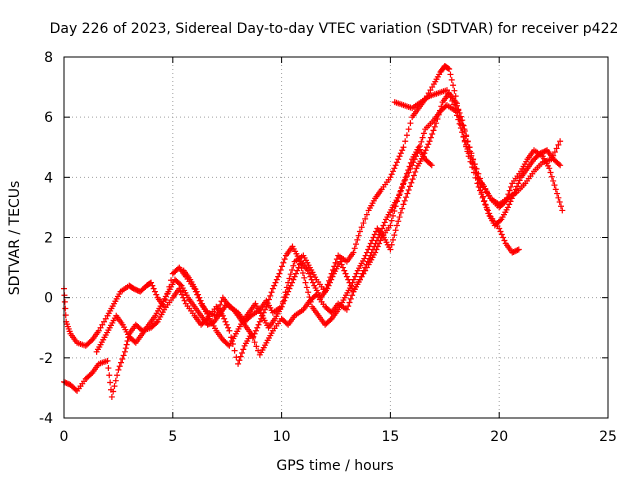 This screenshot has width=640, height=480. I want to click on x-axis-label: GPS time / hours, so click(334, 466).